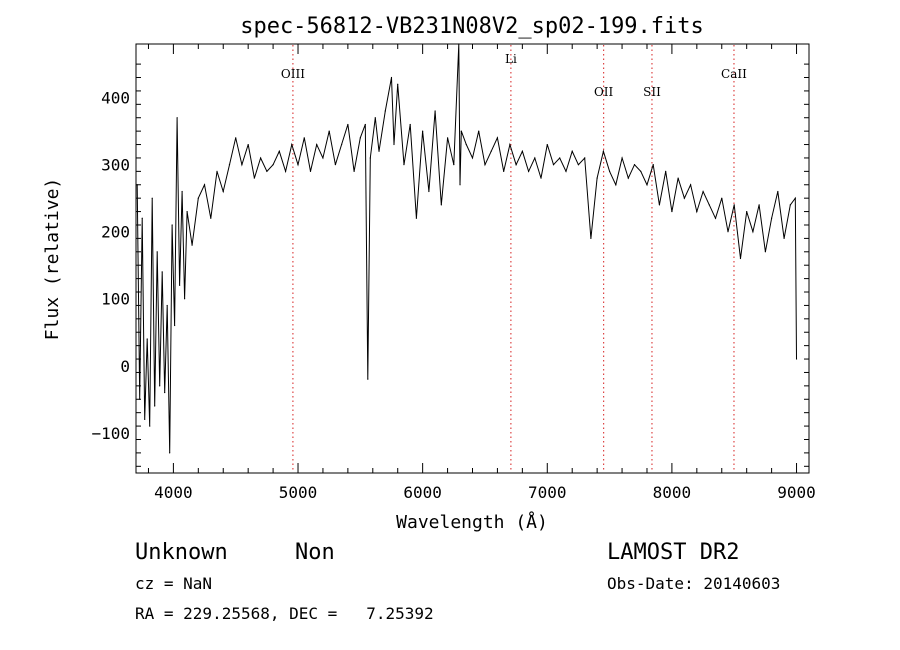 The image size is (900, 650). I want to click on y-tick-label: 400, so click(115, 98).